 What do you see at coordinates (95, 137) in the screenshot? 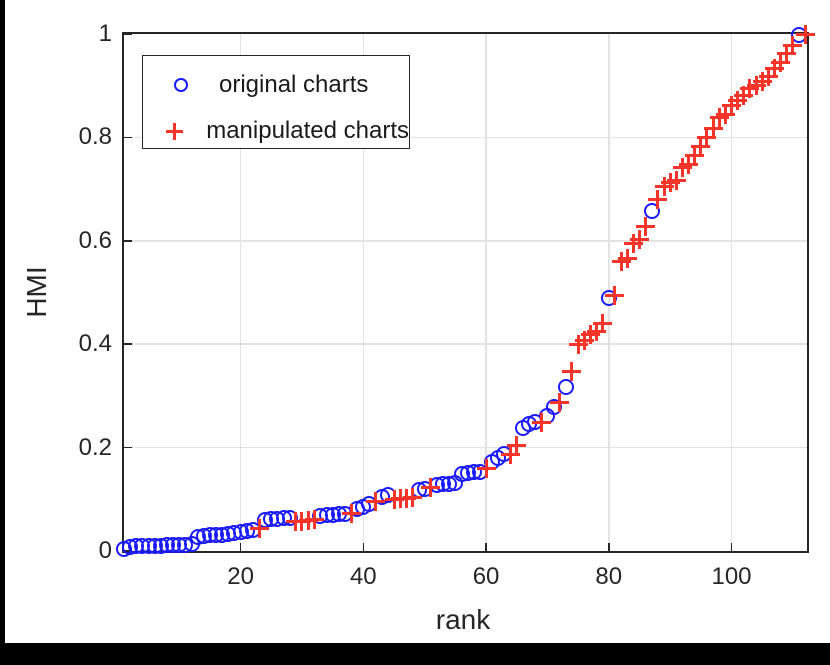
I see `y-tick-label: 0.8` at bounding box center [95, 137].